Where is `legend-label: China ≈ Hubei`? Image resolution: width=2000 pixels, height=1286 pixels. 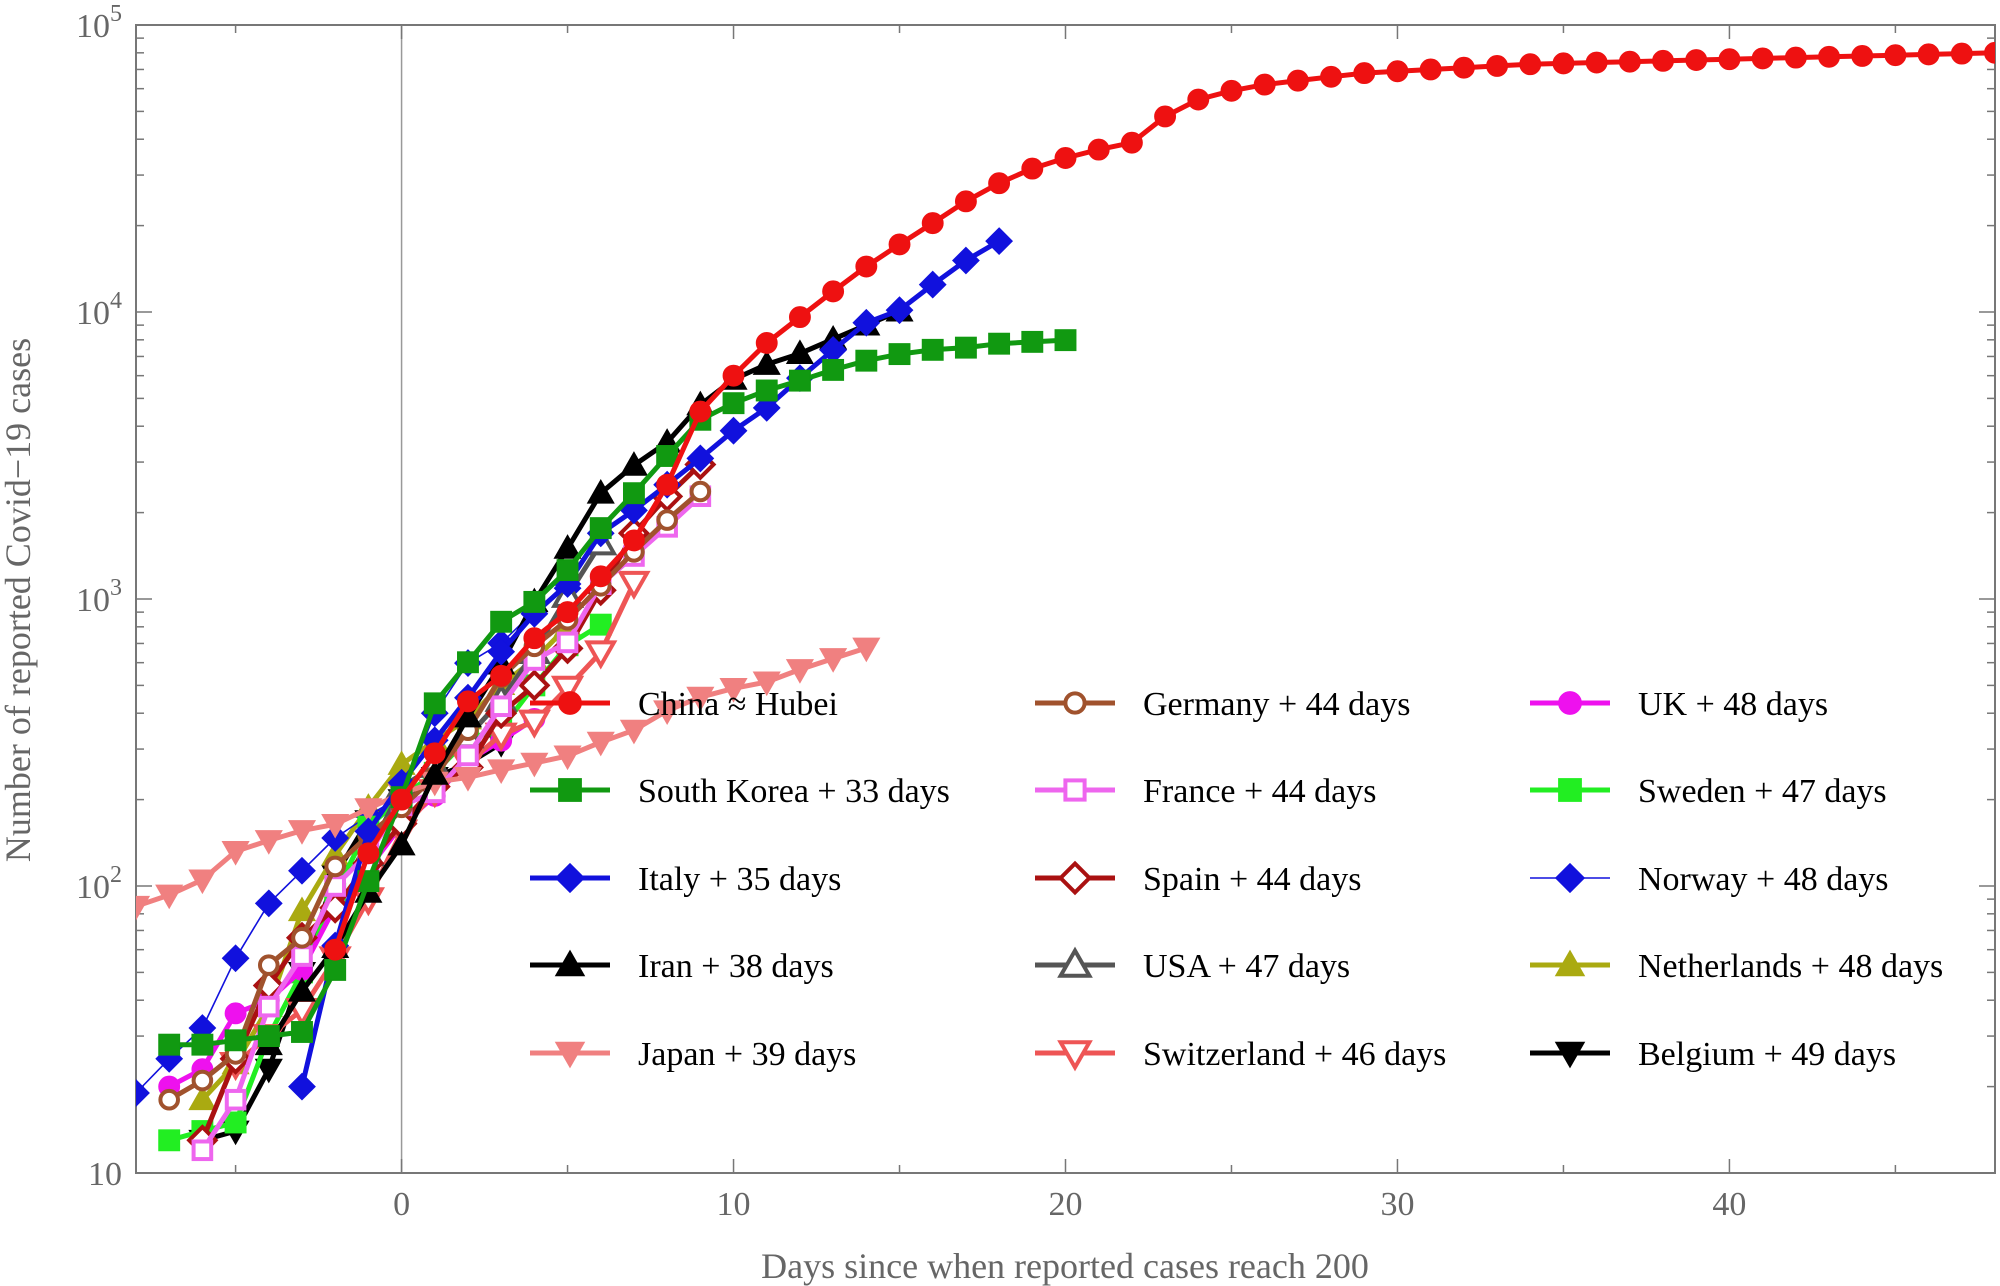
legend-label: China ≈ Hubei is located at coordinates (738, 704).